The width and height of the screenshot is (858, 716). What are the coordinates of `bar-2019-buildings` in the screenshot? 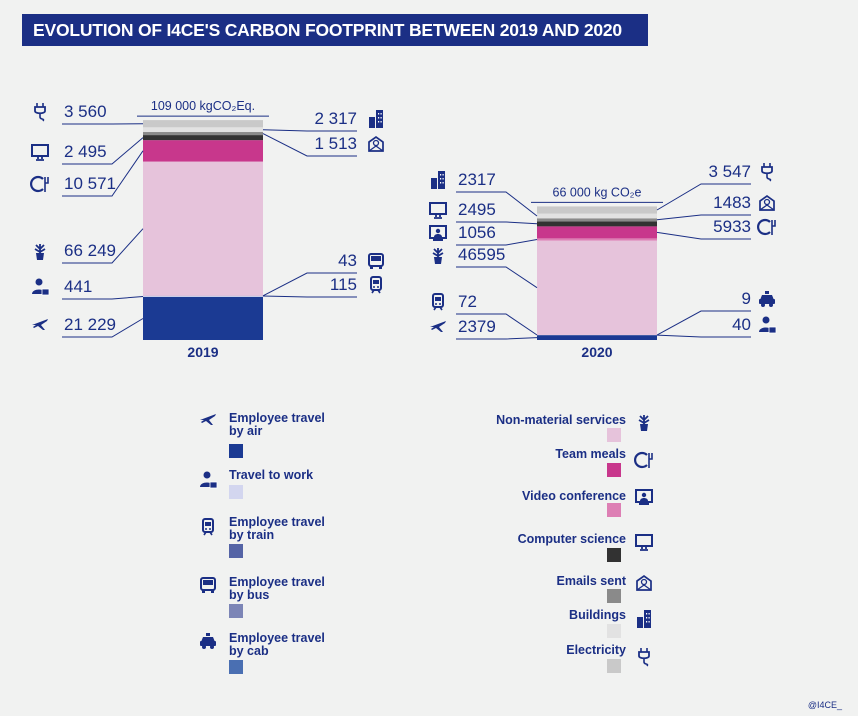 It's located at (203, 130).